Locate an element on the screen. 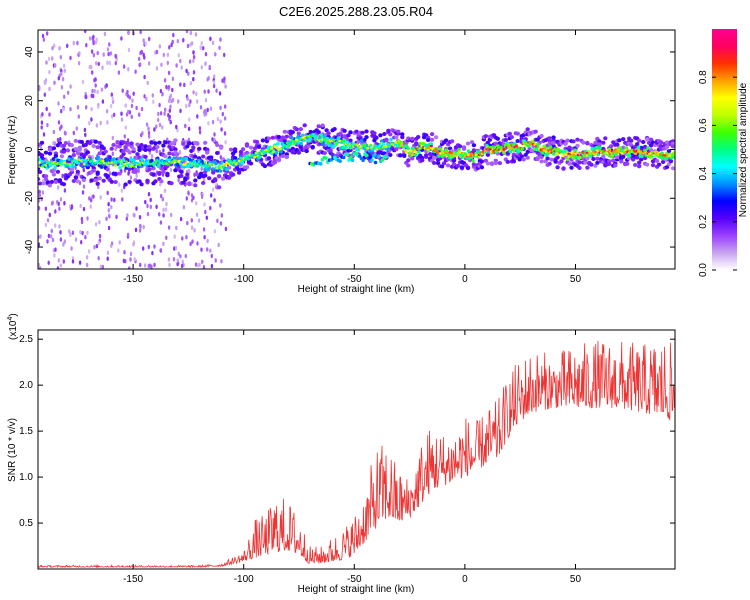 The width and height of the screenshot is (750, 600). x-tick-label: -50 is located at coordinates (354, 279).